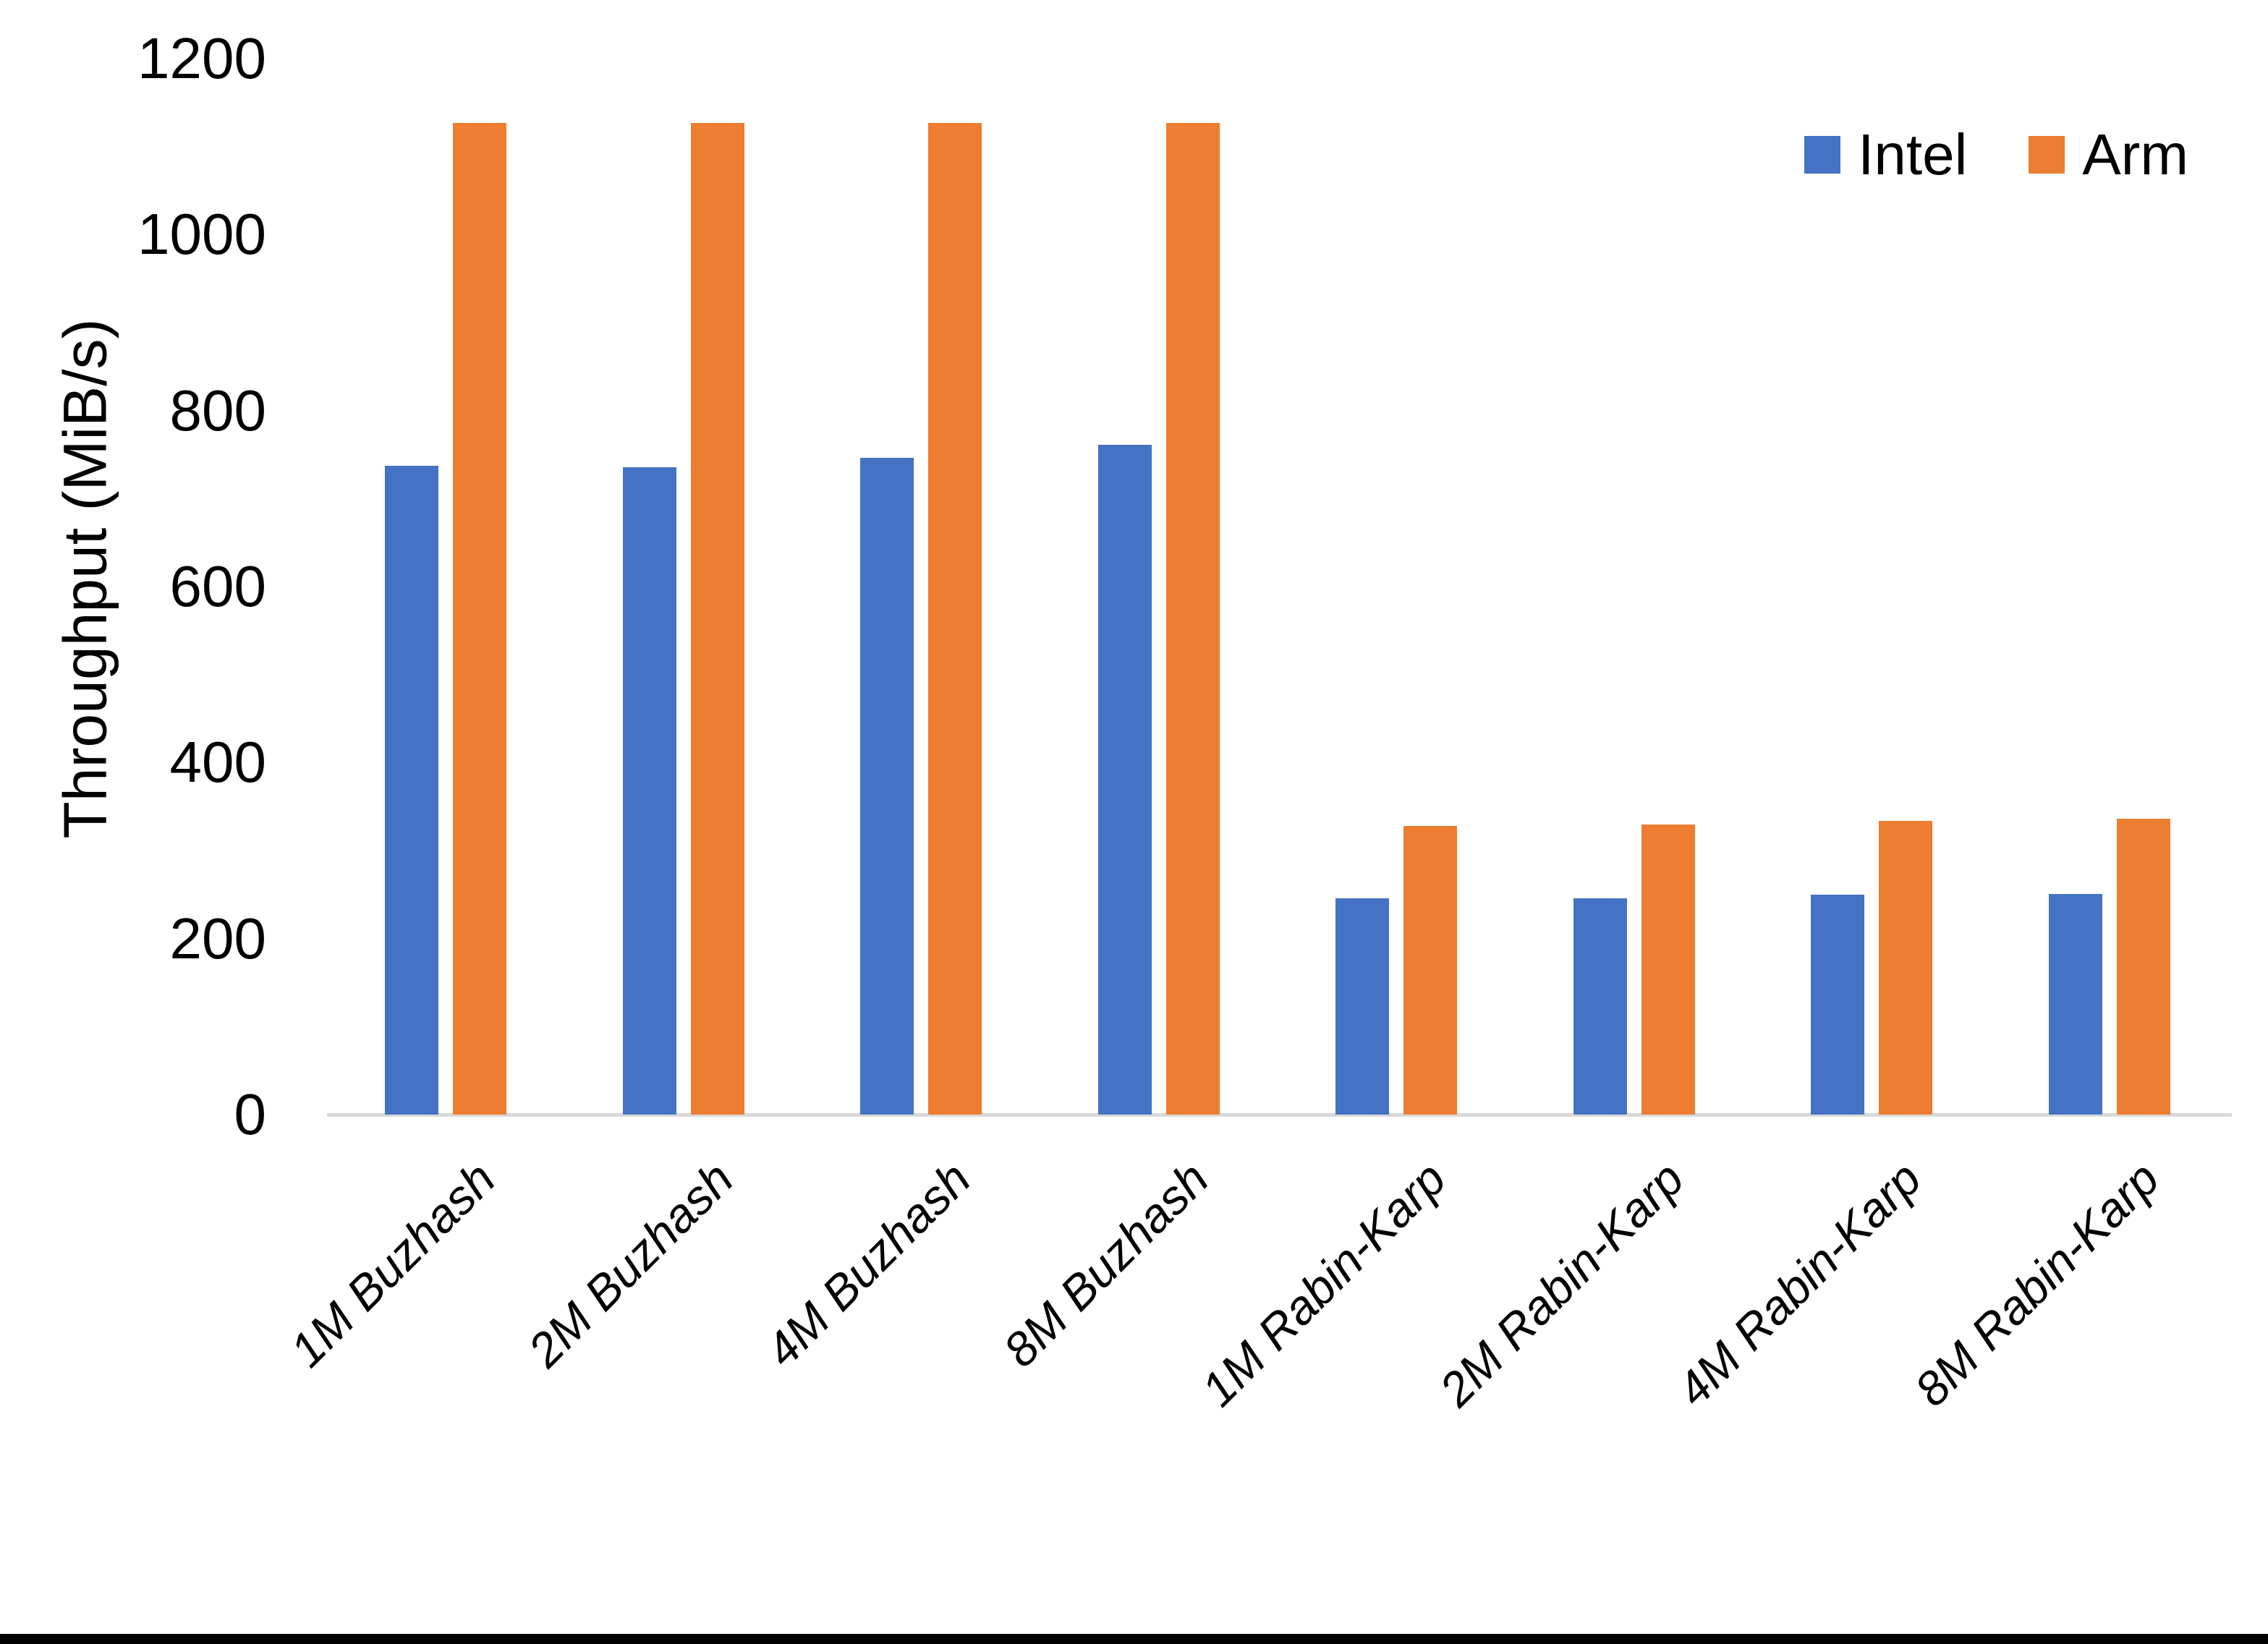  Describe the element at coordinates (1323, 1284) in the screenshot. I see `x-category-label-1m-rabin-karp: 1M Rabin-Karp` at that location.